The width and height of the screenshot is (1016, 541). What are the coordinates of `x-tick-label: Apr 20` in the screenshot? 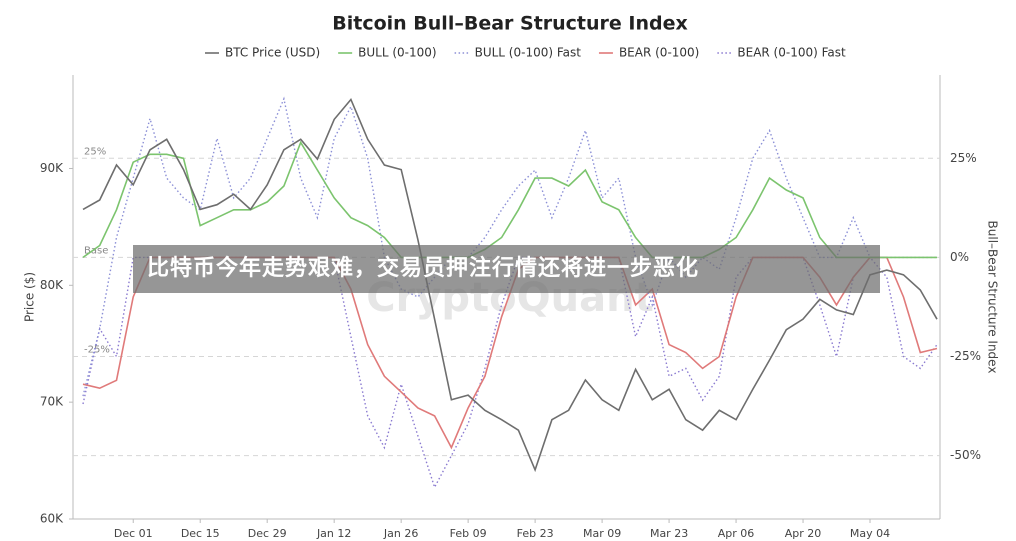 It's located at (803, 533).